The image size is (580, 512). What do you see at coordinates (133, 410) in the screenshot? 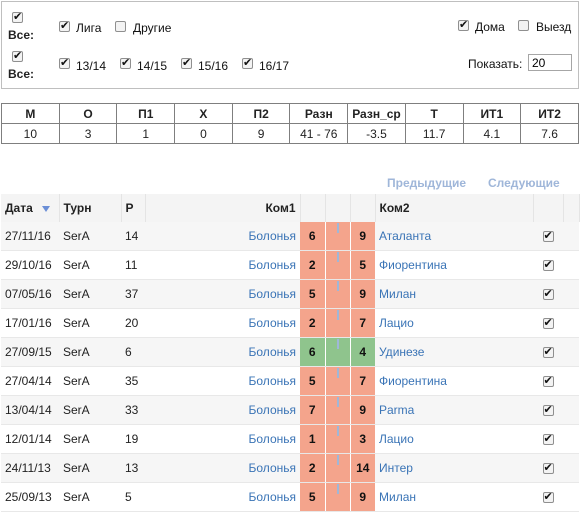
I see `game-round: 33` at bounding box center [133, 410].